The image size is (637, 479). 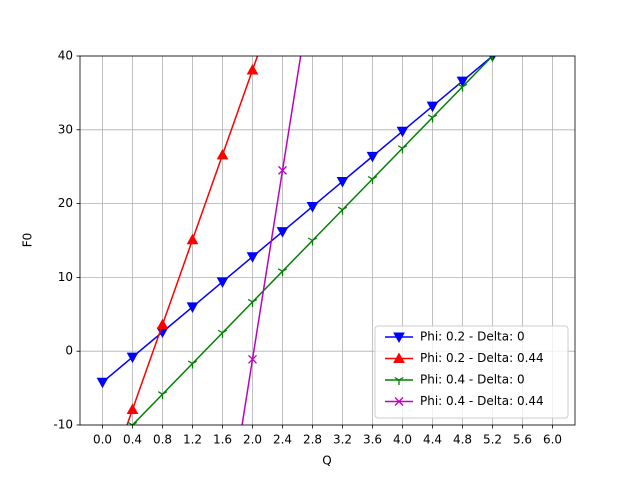 What do you see at coordinates (312, 440) in the screenshot?
I see `x-tick-label: 2.8` at bounding box center [312, 440].